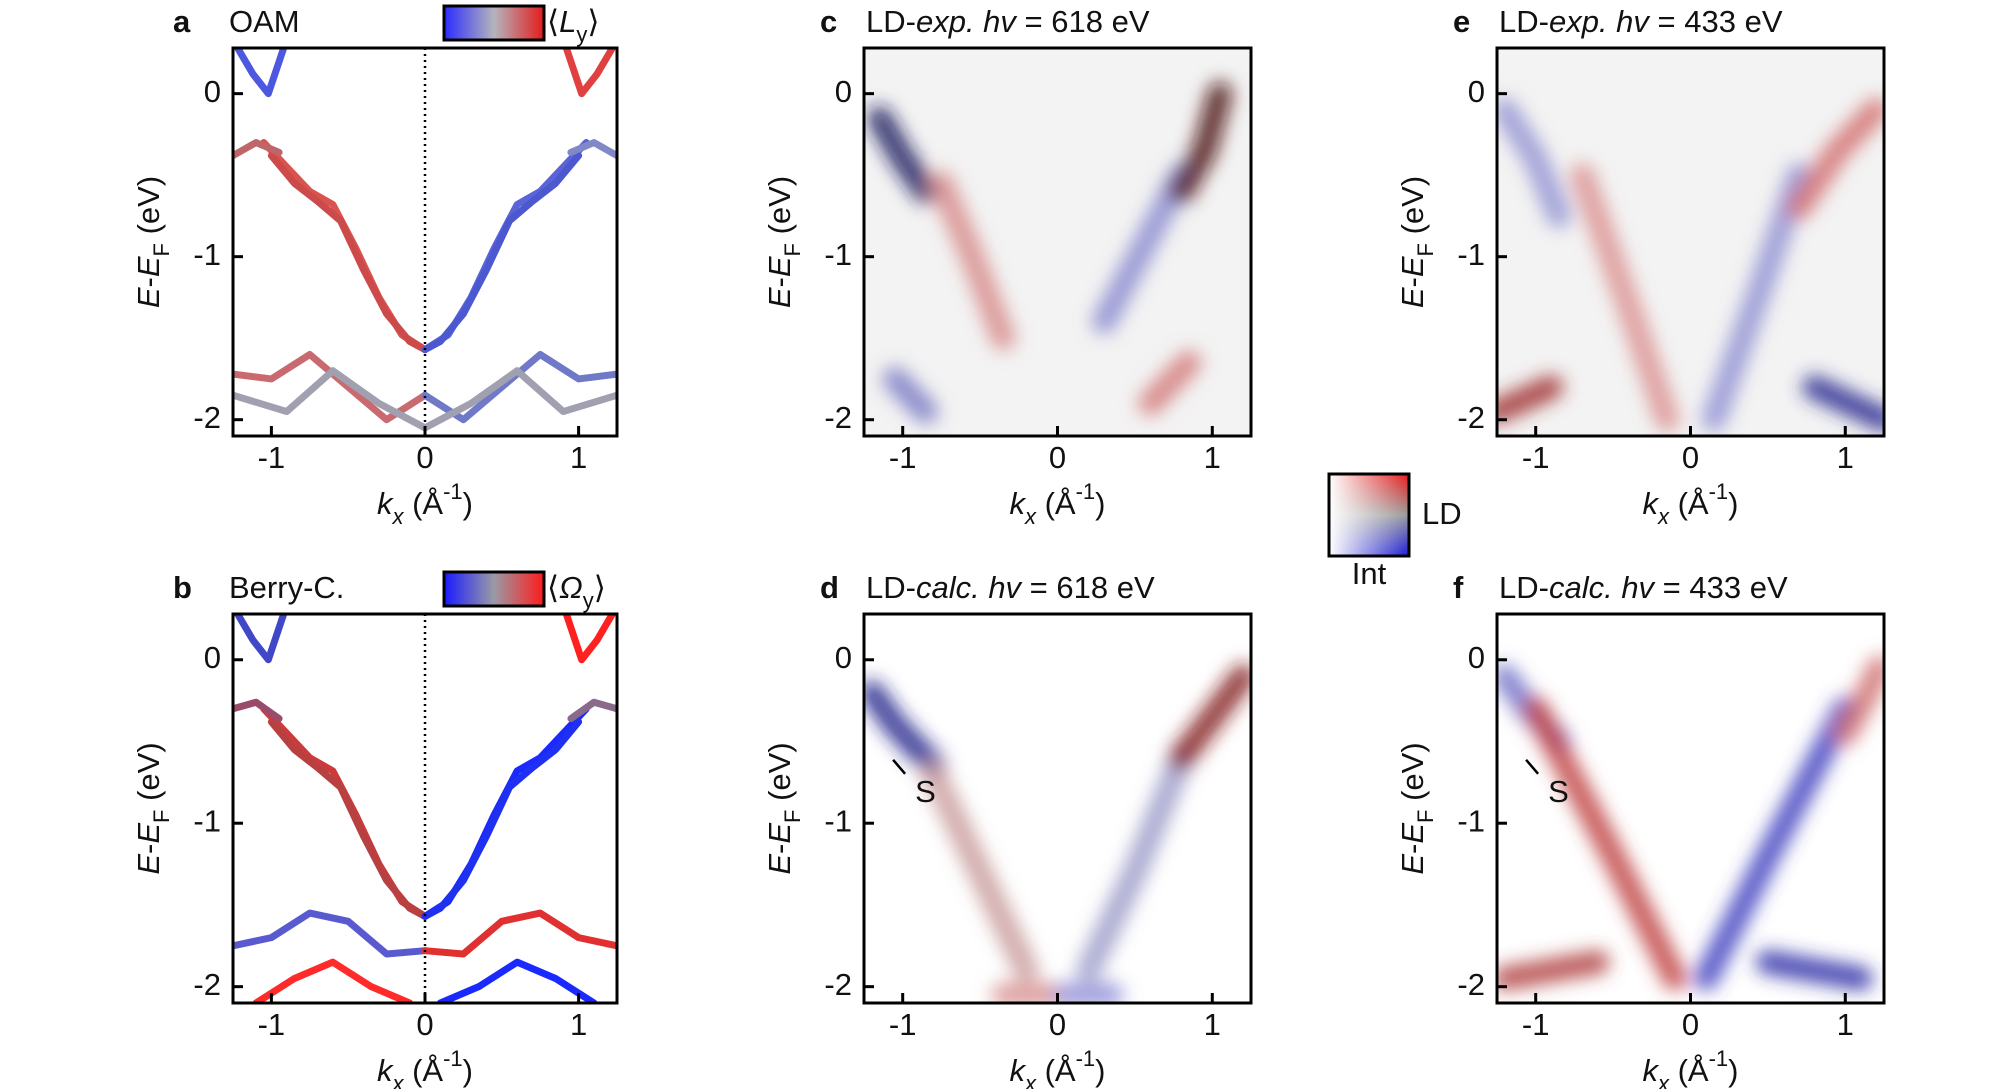  What do you see at coordinates (1461, 21) in the screenshot?
I see `panel-label: e` at bounding box center [1461, 21].